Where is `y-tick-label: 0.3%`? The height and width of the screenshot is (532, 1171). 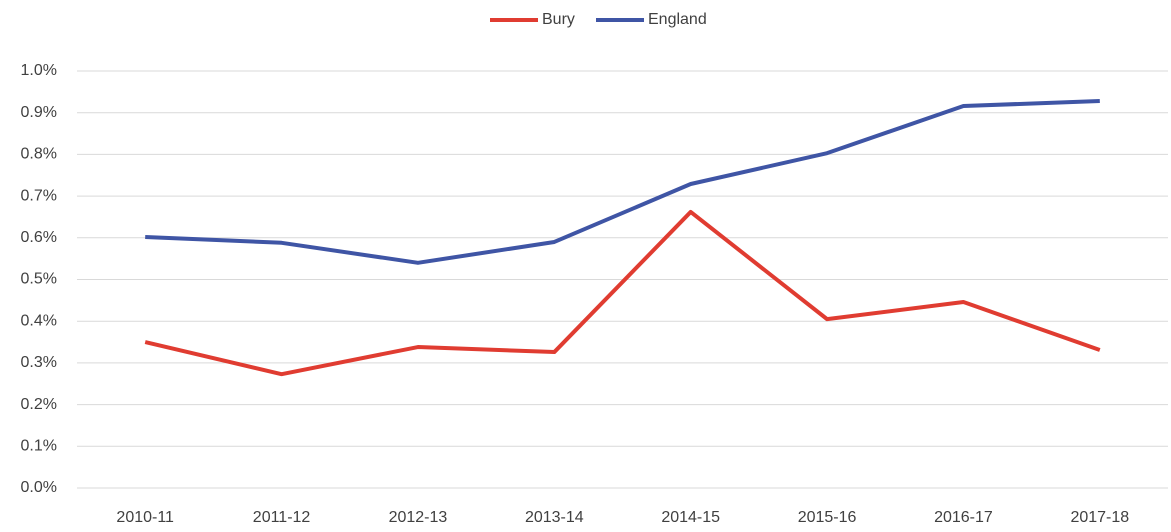 y-tick-label: 0.3% is located at coordinates (39, 362).